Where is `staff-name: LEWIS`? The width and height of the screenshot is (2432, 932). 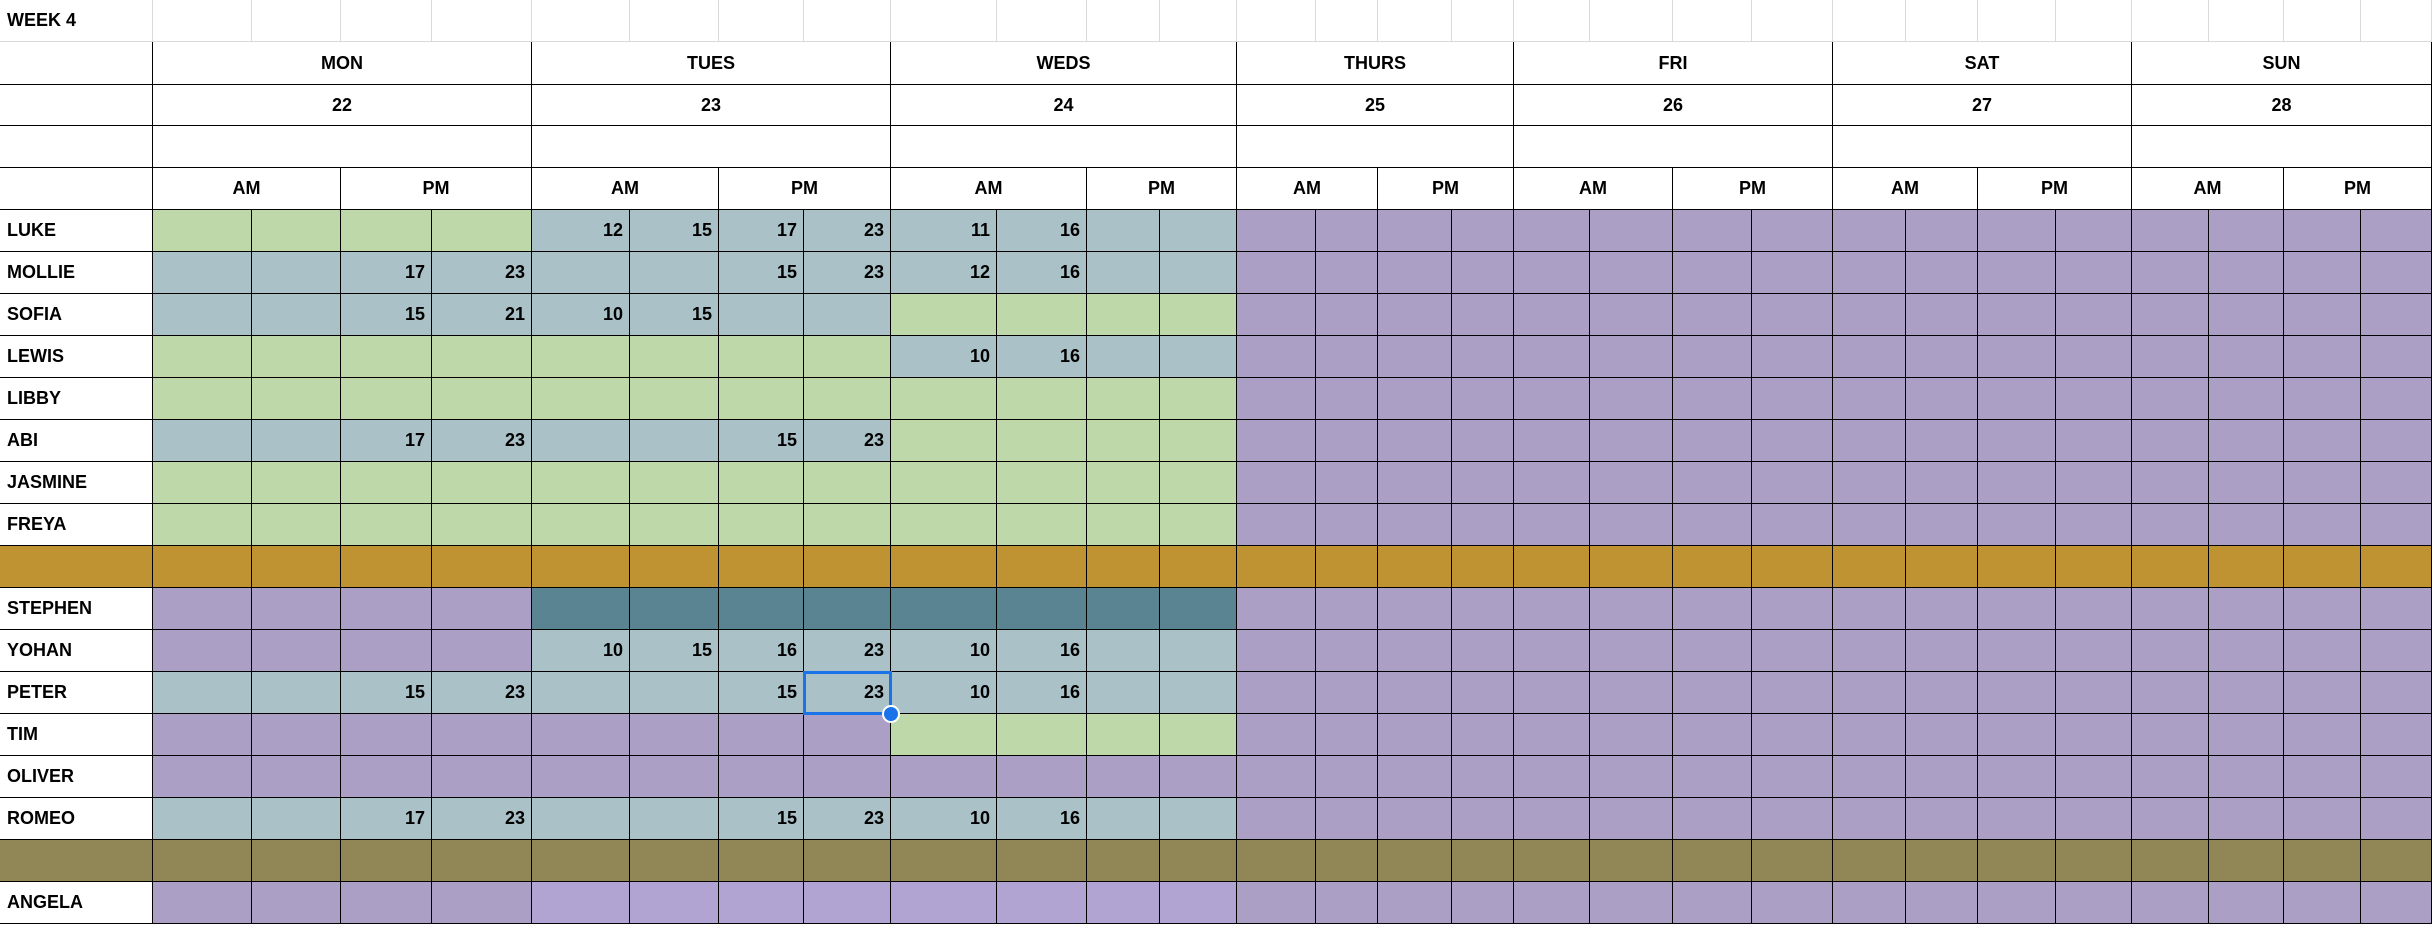 staff-name: LEWIS is located at coordinates (76, 357).